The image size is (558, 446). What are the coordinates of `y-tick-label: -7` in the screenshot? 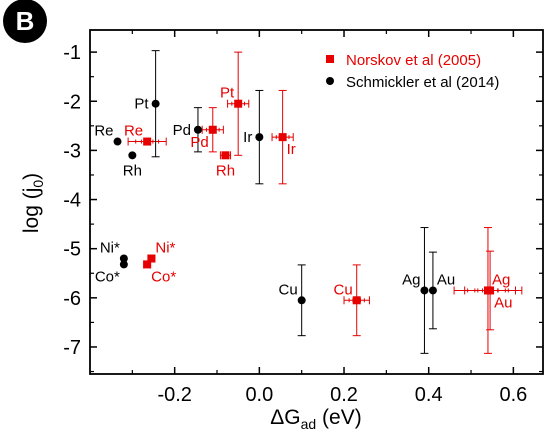 It's located at (72, 348).